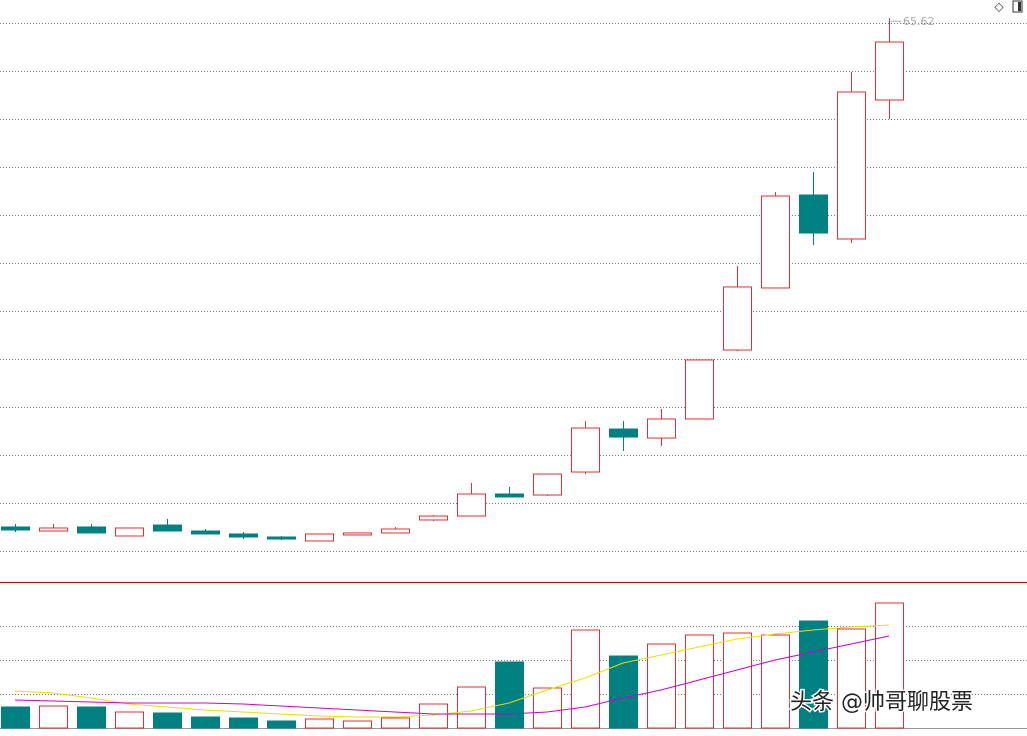 The image size is (1027, 736). I want to click on panel-icon-fill, so click(1019, 6).